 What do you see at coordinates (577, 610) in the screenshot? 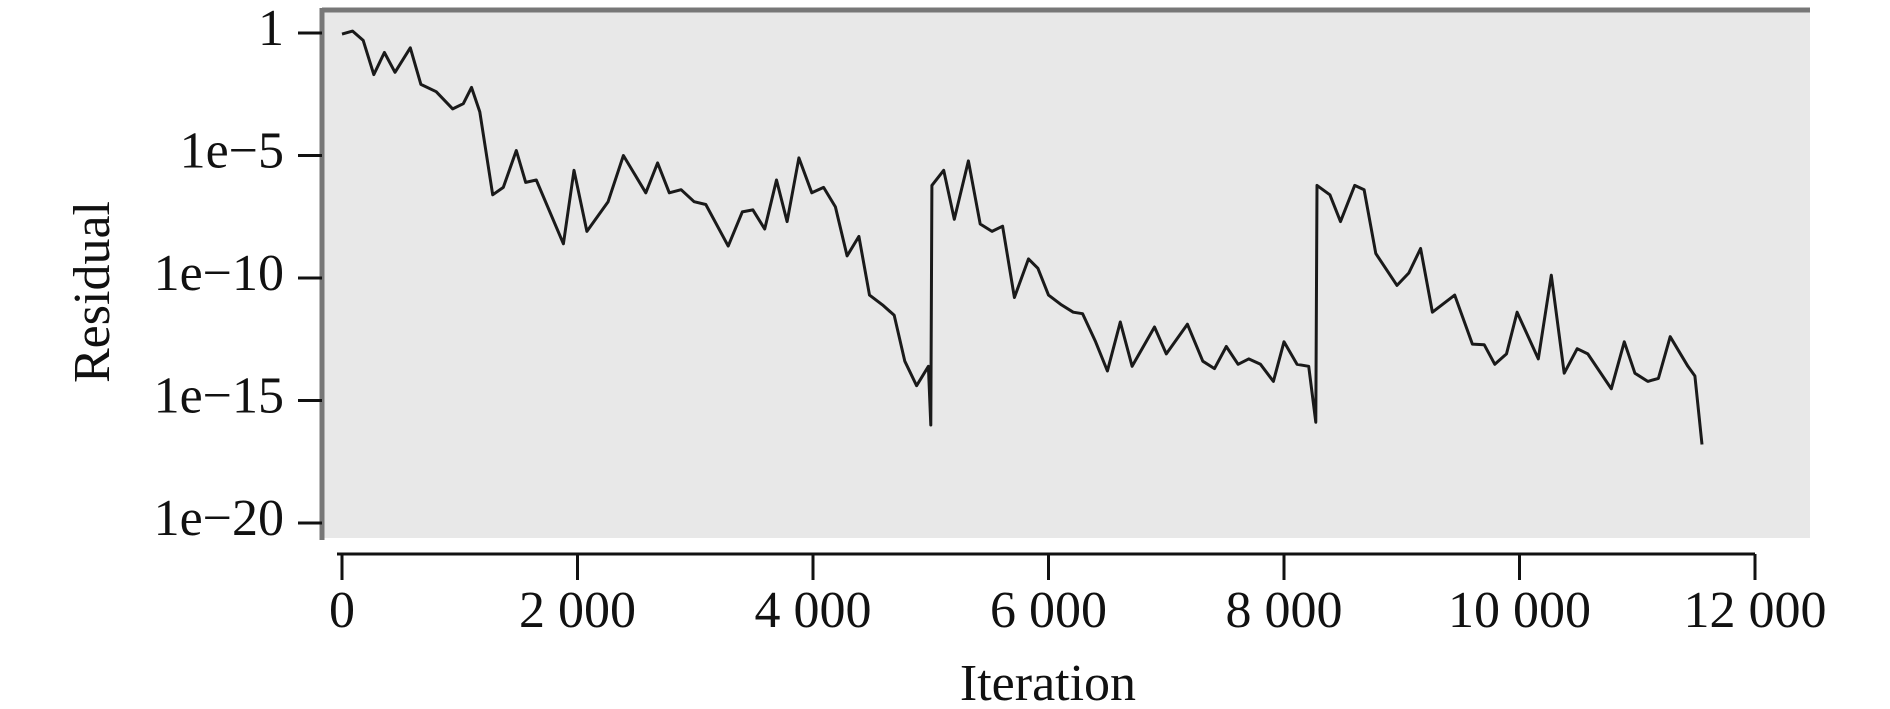
I see `x-tick-label: 2 000` at bounding box center [577, 610].